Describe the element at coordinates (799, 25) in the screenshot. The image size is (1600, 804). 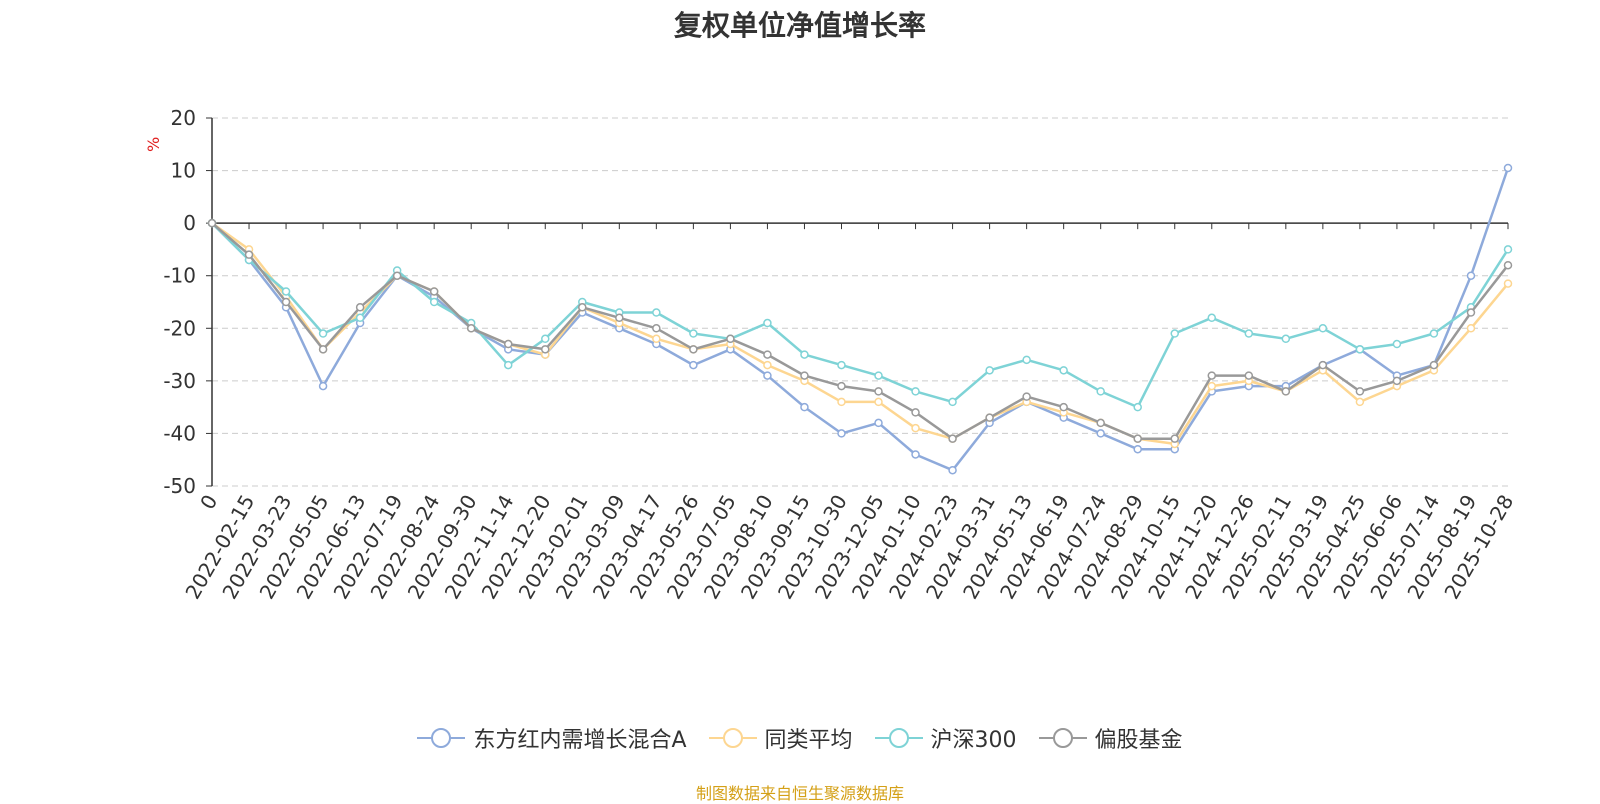
I see `chart-title: 复权单位净值增长率` at that location.